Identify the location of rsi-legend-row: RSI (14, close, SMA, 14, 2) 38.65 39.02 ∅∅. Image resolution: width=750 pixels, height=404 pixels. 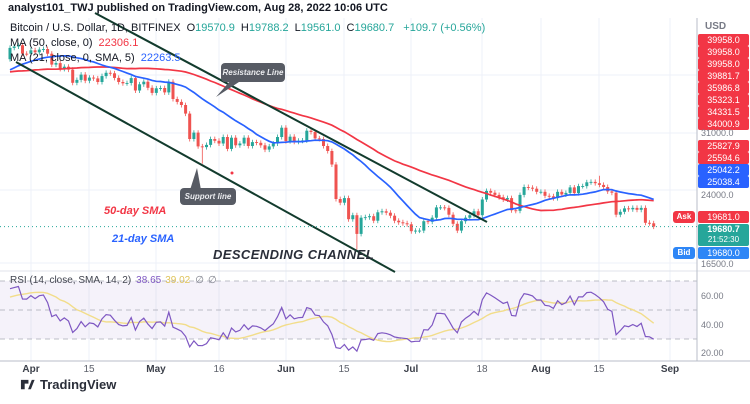
(115, 280).